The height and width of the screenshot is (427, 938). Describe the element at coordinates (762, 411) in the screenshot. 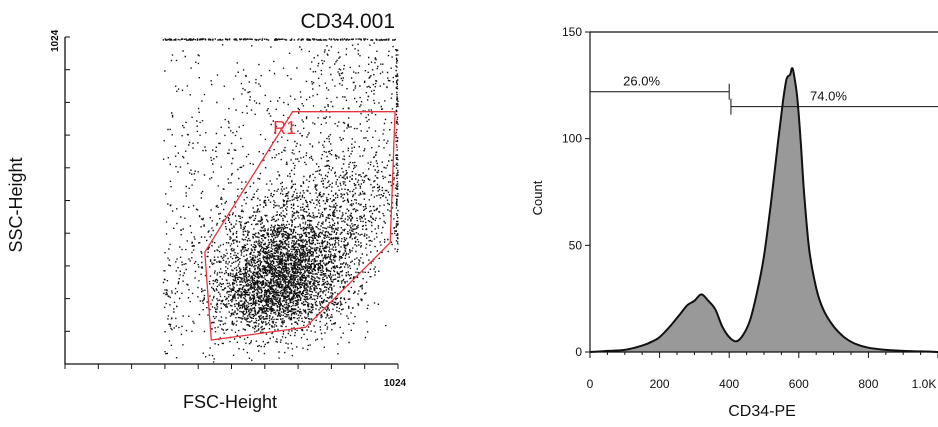

I see `histogram-x-label: CD34-PE` at that location.